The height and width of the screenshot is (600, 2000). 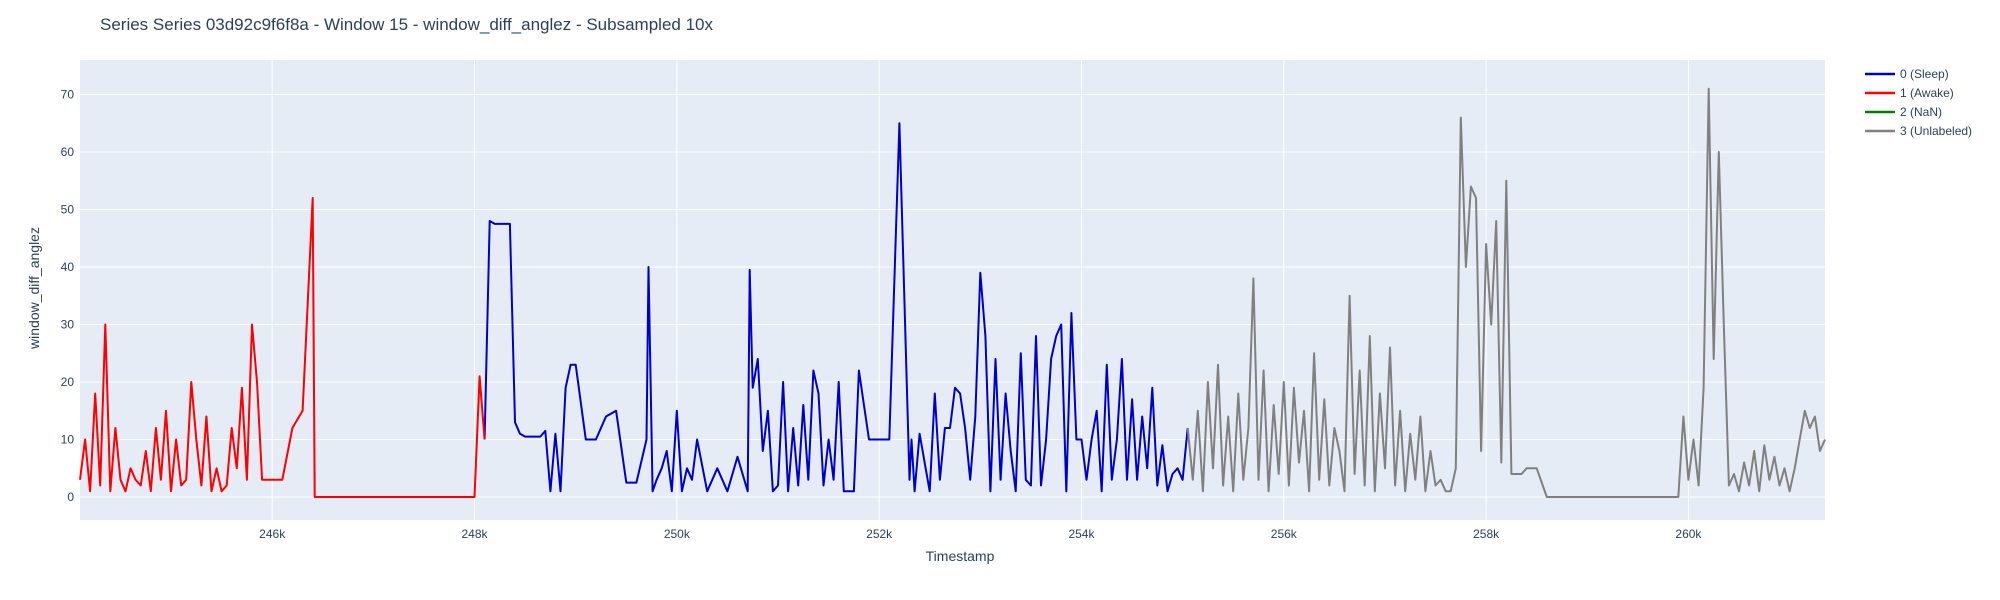 I want to click on x-tick-label: 260k, so click(x=1688, y=534).